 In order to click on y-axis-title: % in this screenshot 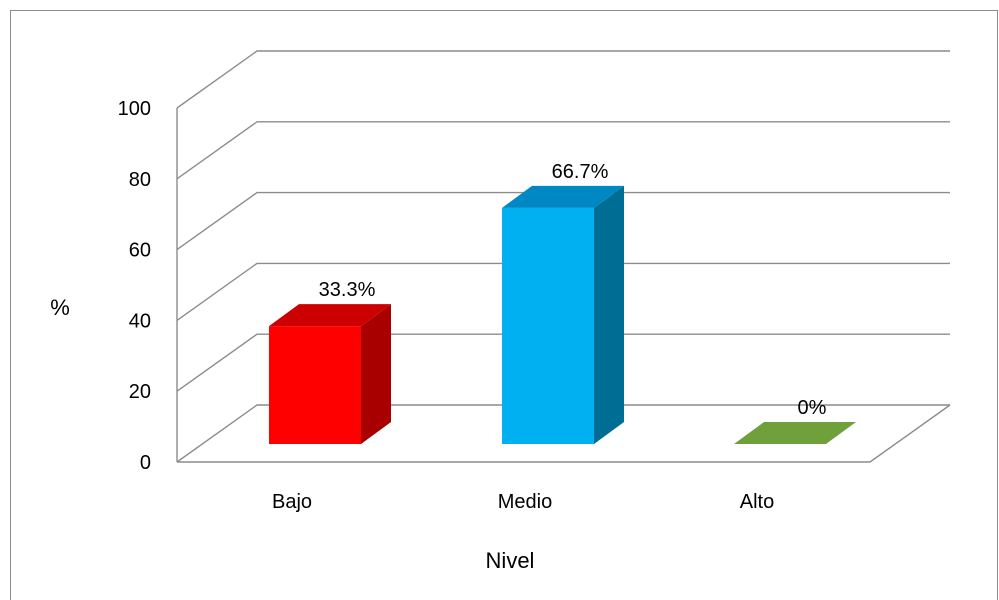, I will do `click(60, 307)`.